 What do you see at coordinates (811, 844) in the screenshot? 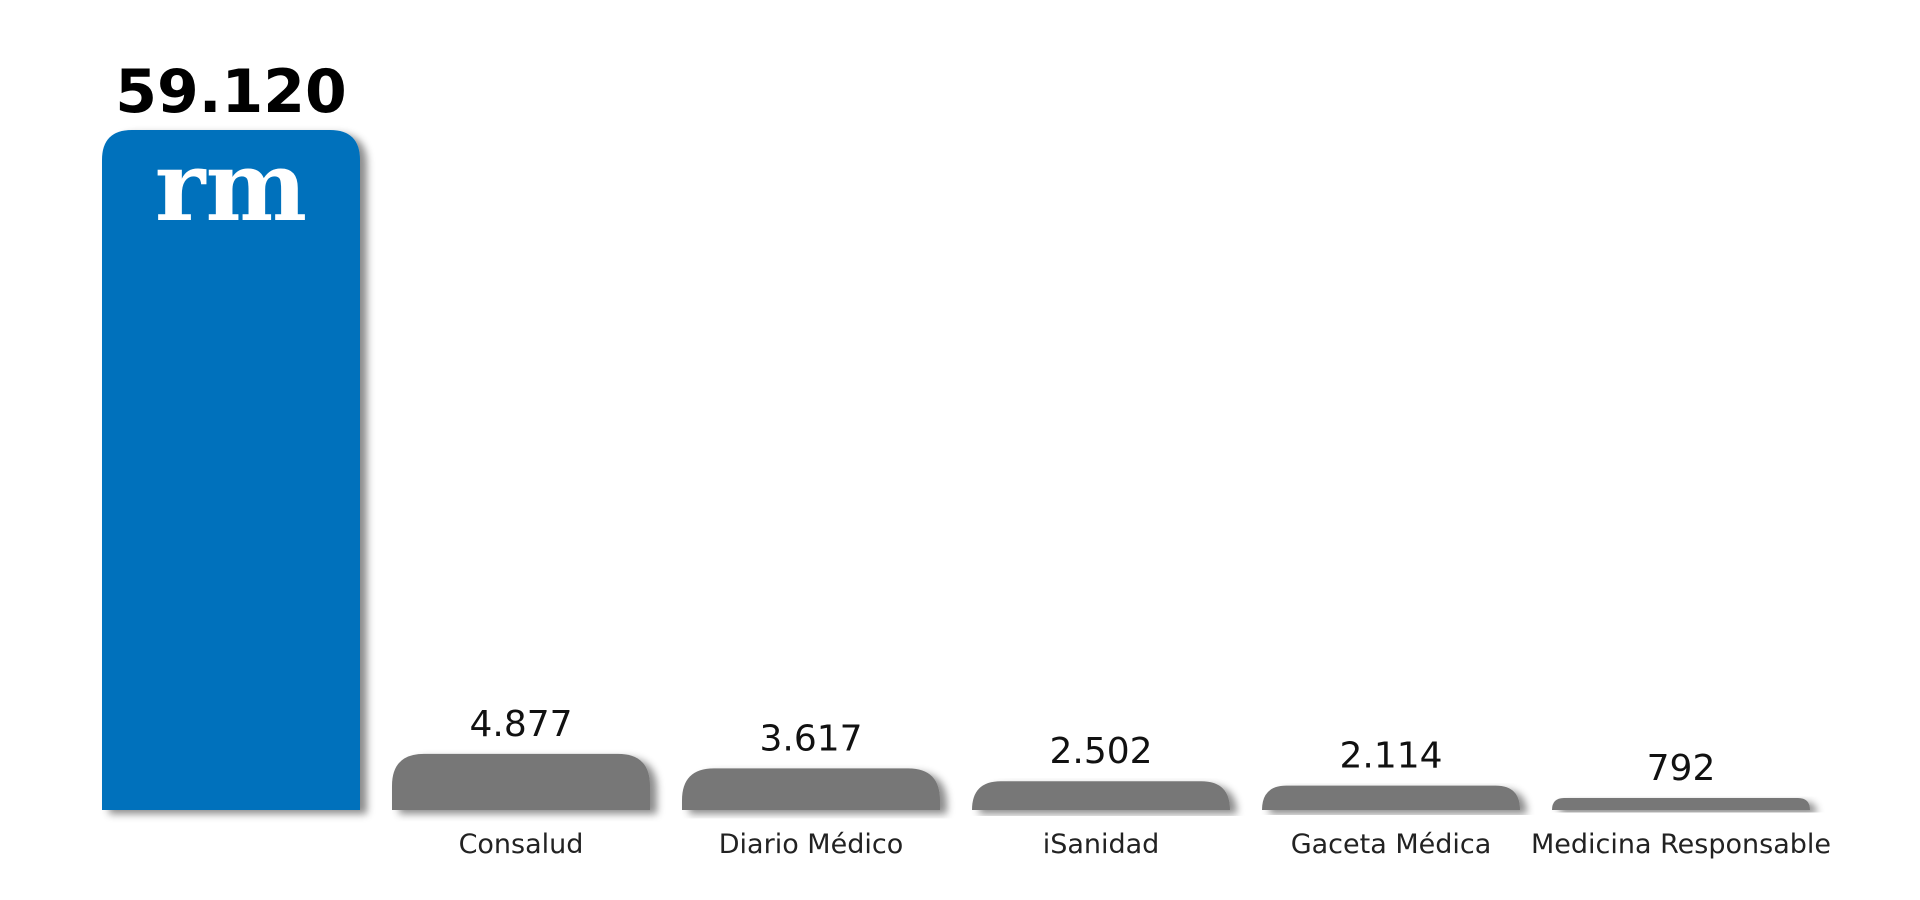
I see `category-label: Diario Médico` at bounding box center [811, 844].